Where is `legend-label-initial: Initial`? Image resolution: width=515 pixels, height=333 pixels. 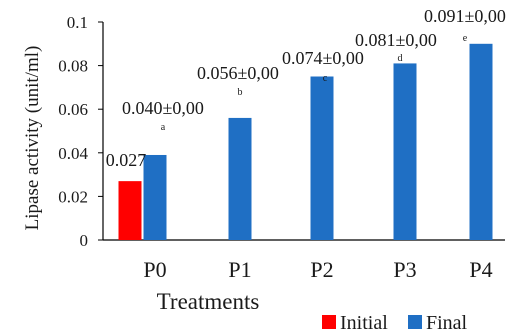 legend-label-initial: Initial is located at coordinates (364, 322).